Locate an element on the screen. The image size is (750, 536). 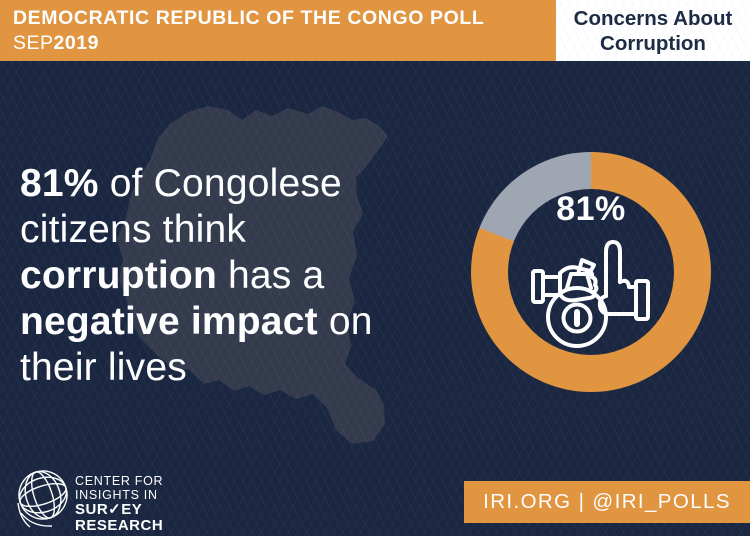
headline-line-5: their lives is located at coordinates (103, 367).